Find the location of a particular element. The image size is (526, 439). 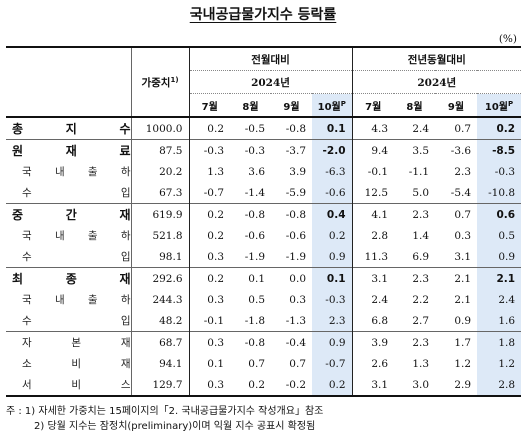

yoy-value-cell: 1.3 is located at coordinates (421, 363).